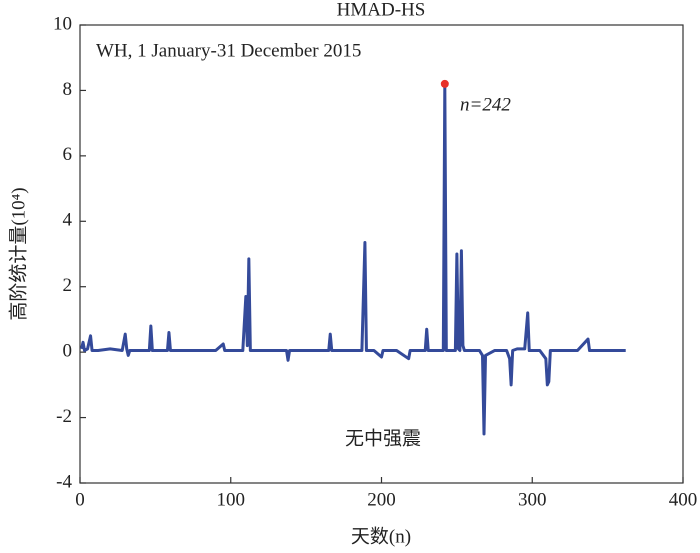 This screenshot has height=553, width=700. I want to click on y-tick-label: -2, so click(64, 416).